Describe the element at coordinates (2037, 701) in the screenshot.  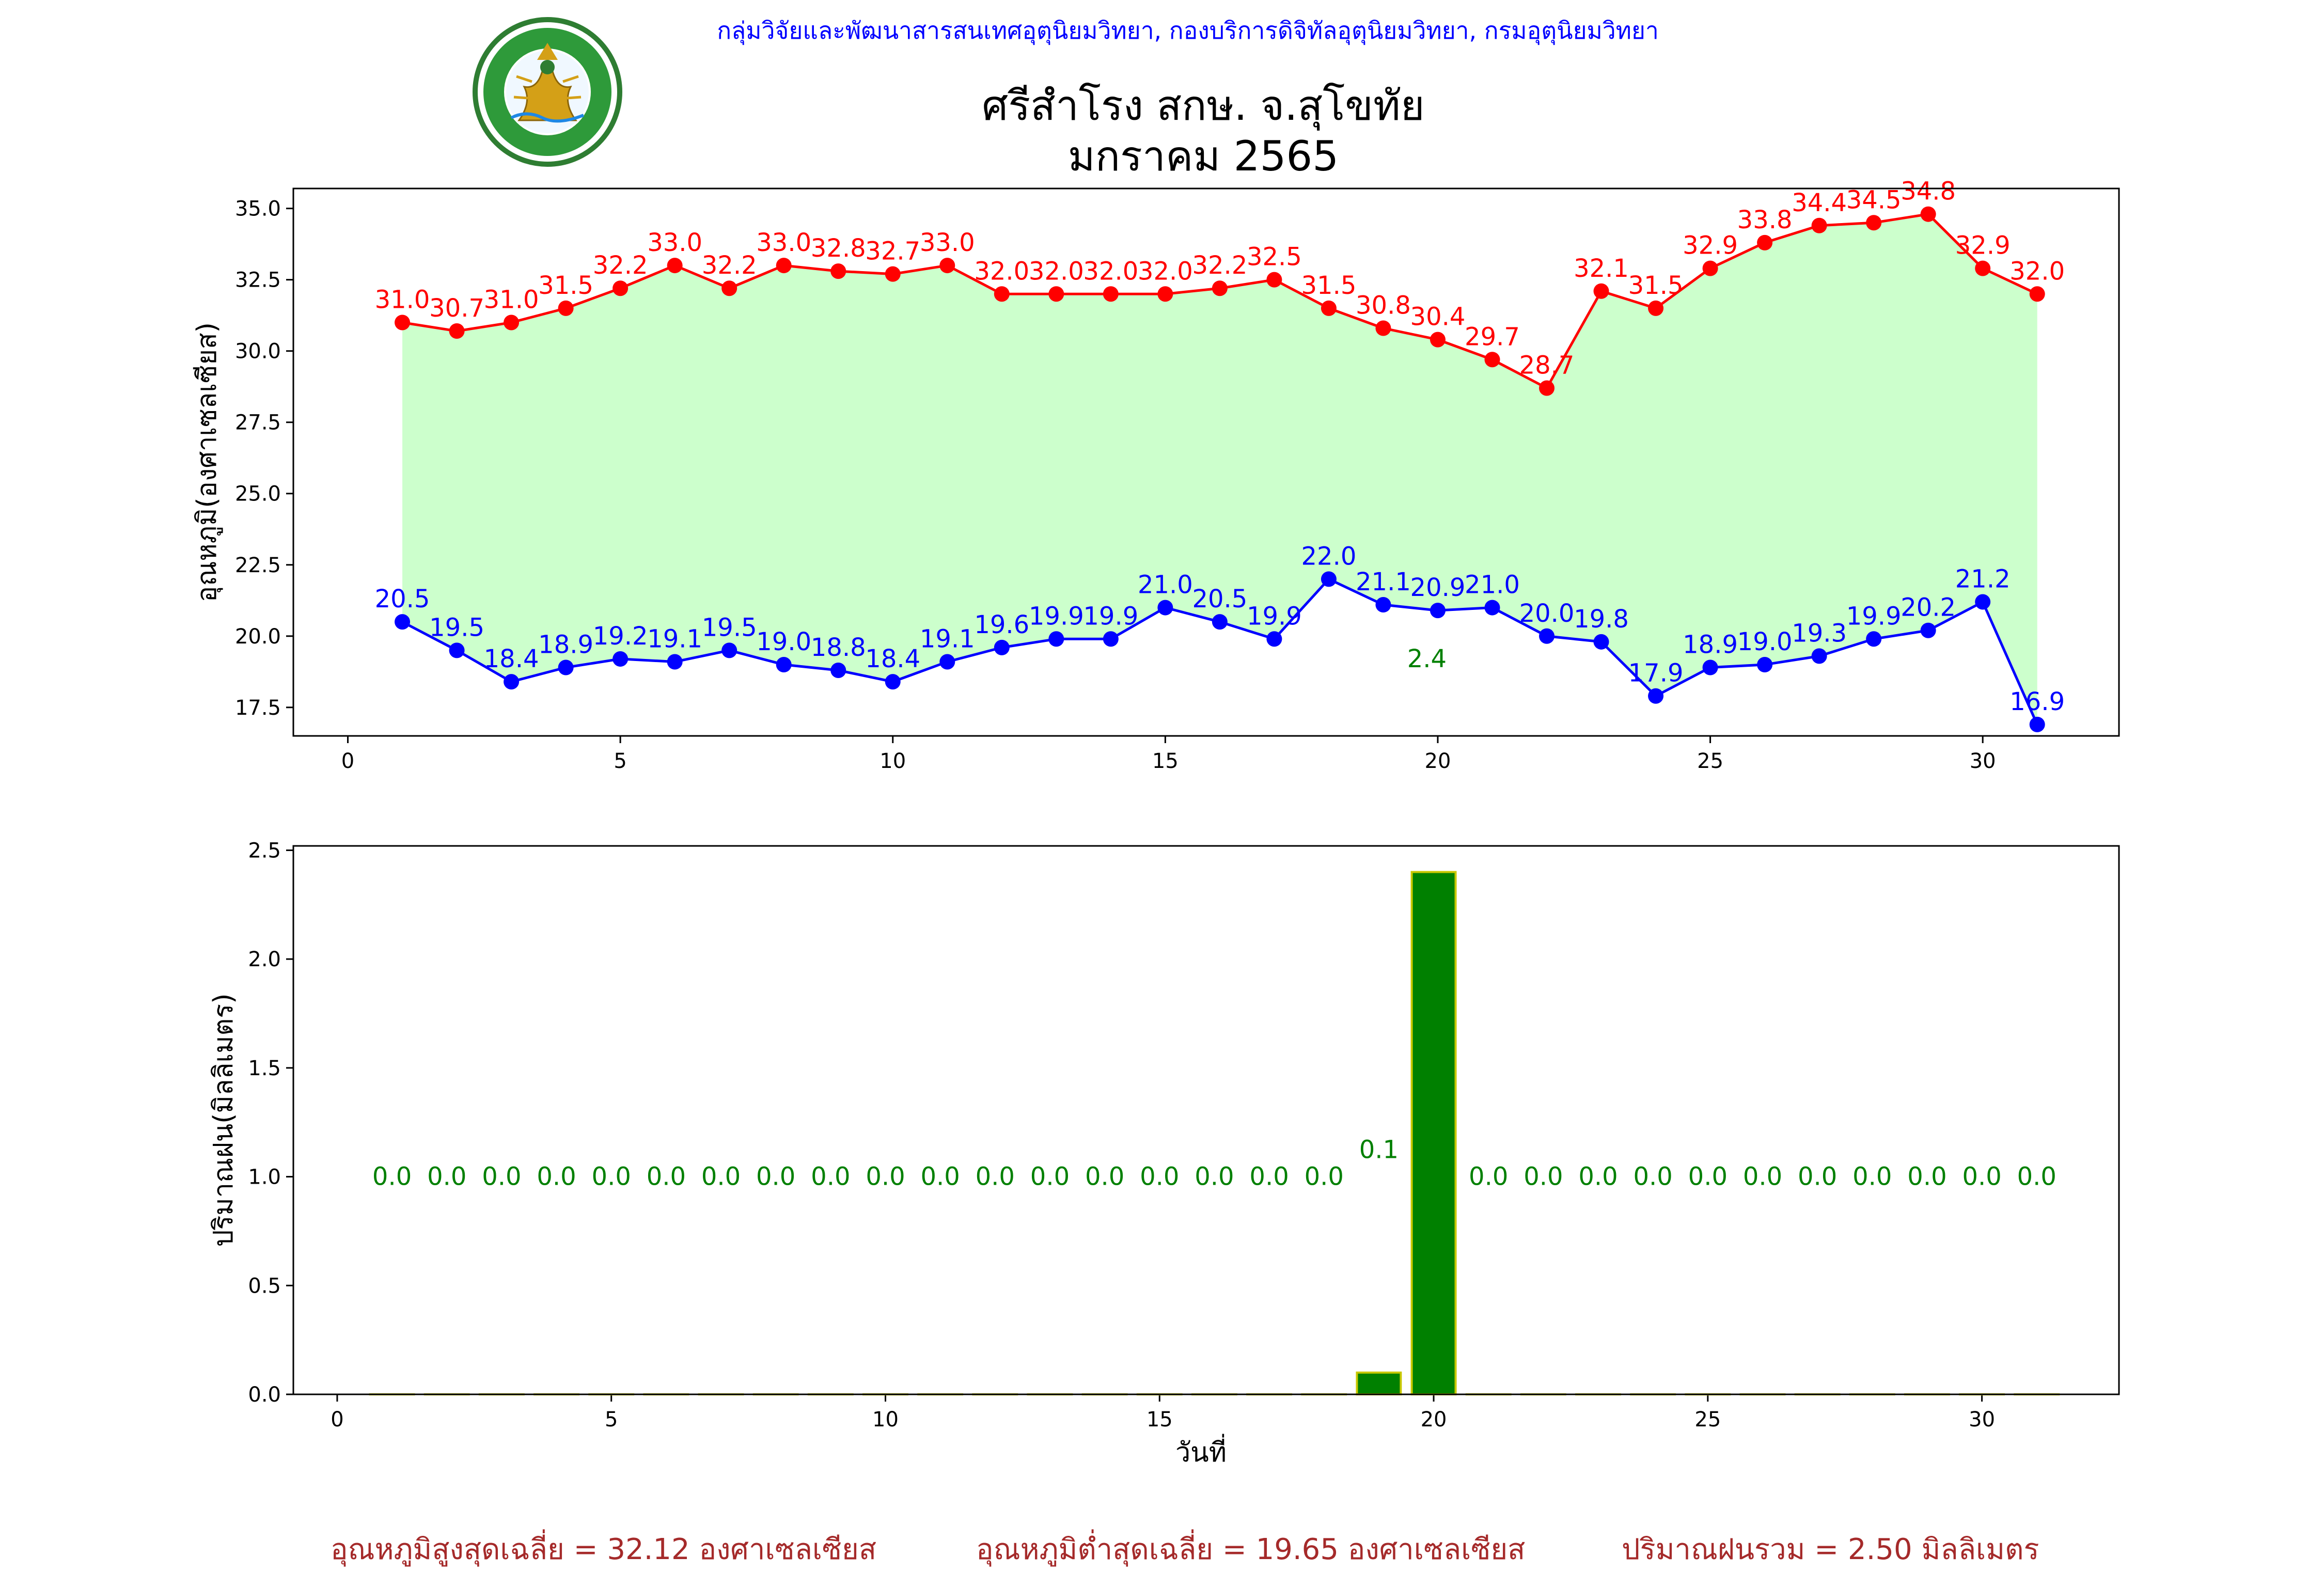
I see `tmin-value-label: 16.9` at that location.